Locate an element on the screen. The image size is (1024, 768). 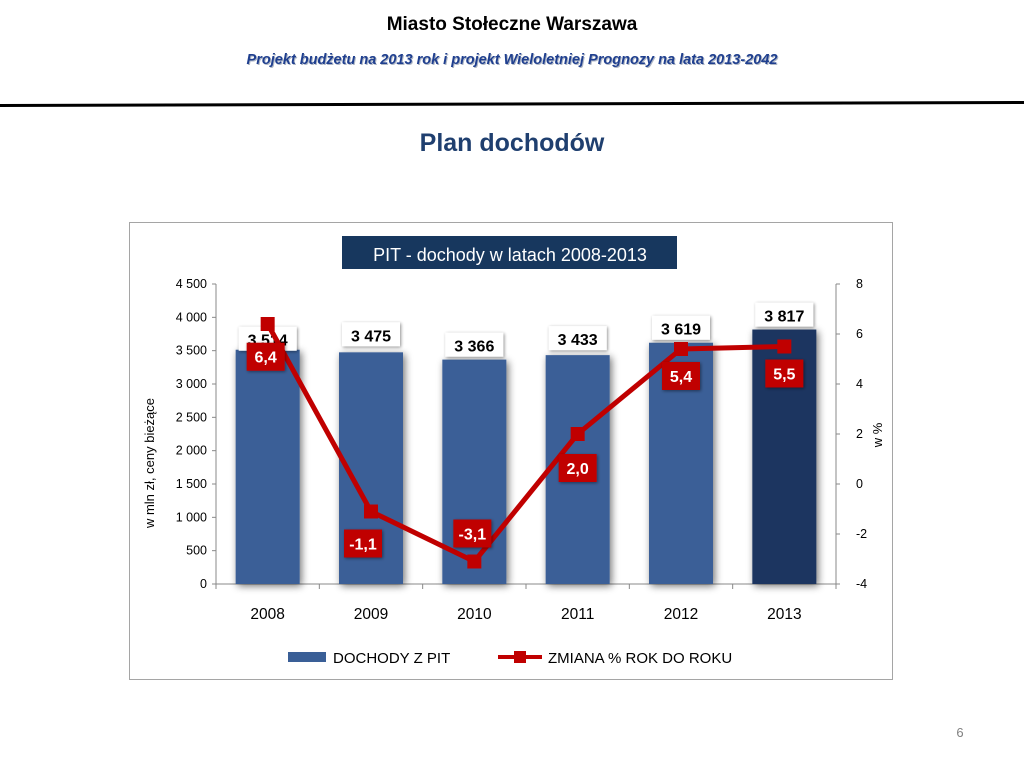
slide-title: Plan dochodów is located at coordinates (512, 143).